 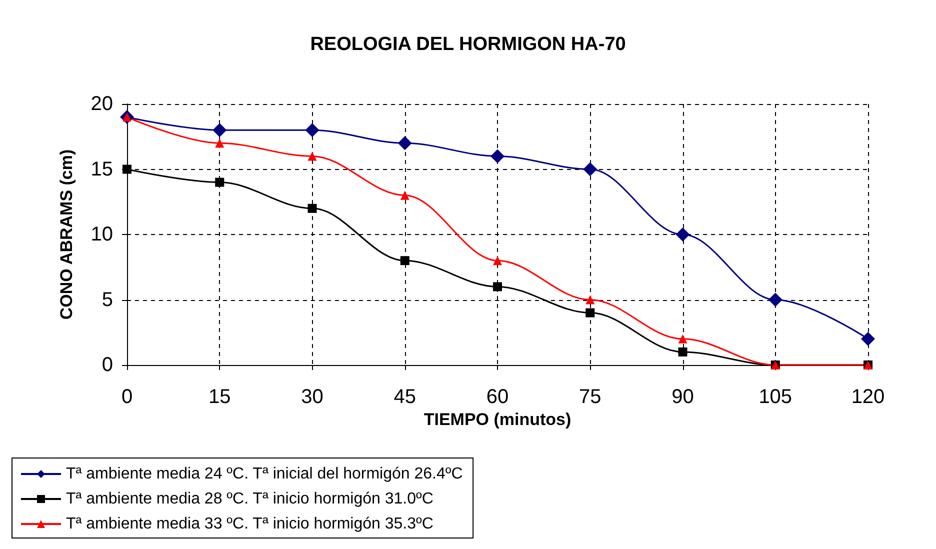 What do you see at coordinates (107, 365) in the screenshot?
I see `y-tick-label: 0` at bounding box center [107, 365].